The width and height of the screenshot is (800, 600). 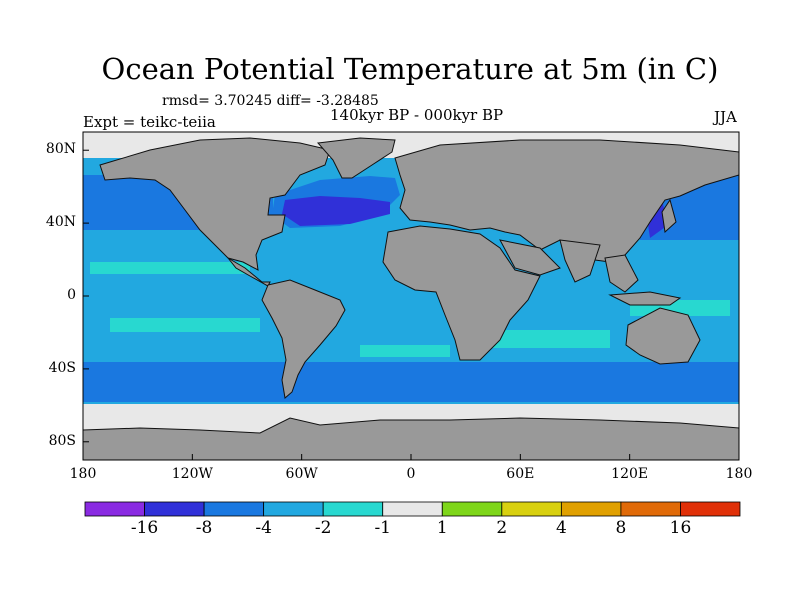 I want to click on colorbar-label: 1, so click(x=442, y=528).